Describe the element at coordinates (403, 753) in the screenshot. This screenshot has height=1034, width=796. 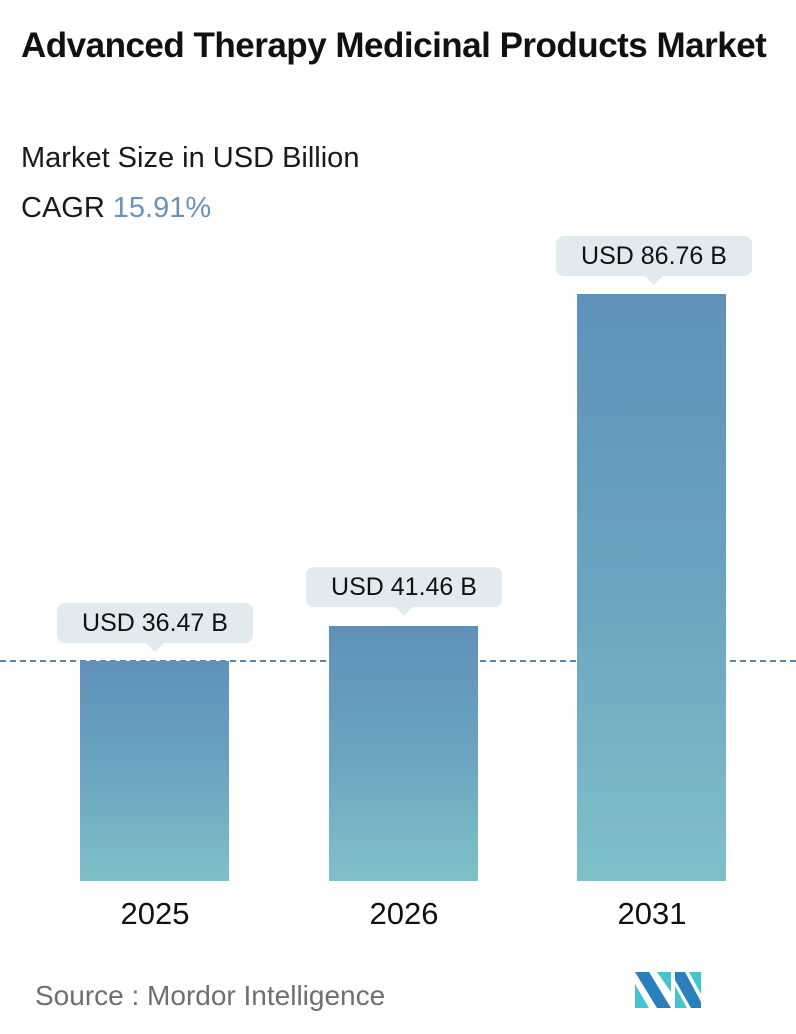
I see `bar-2026` at that location.